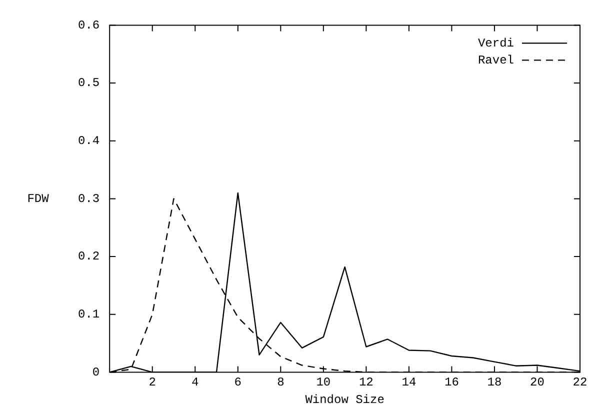  What do you see at coordinates (89, 199) in the screenshot?
I see `y-tick-label: 0.3` at bounding box center [89, 199].